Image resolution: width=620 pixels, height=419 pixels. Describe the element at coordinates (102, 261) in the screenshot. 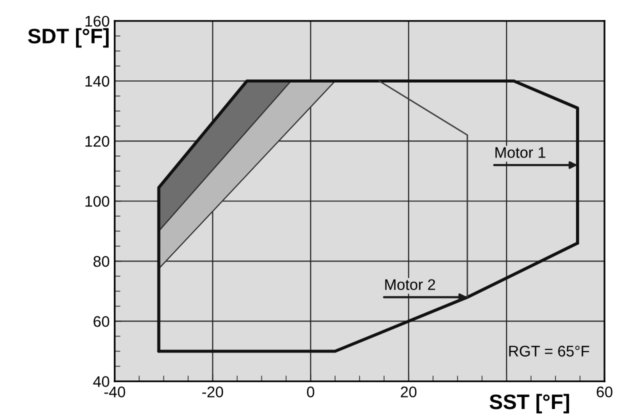

I see `y-tick-label: 80` at that location.